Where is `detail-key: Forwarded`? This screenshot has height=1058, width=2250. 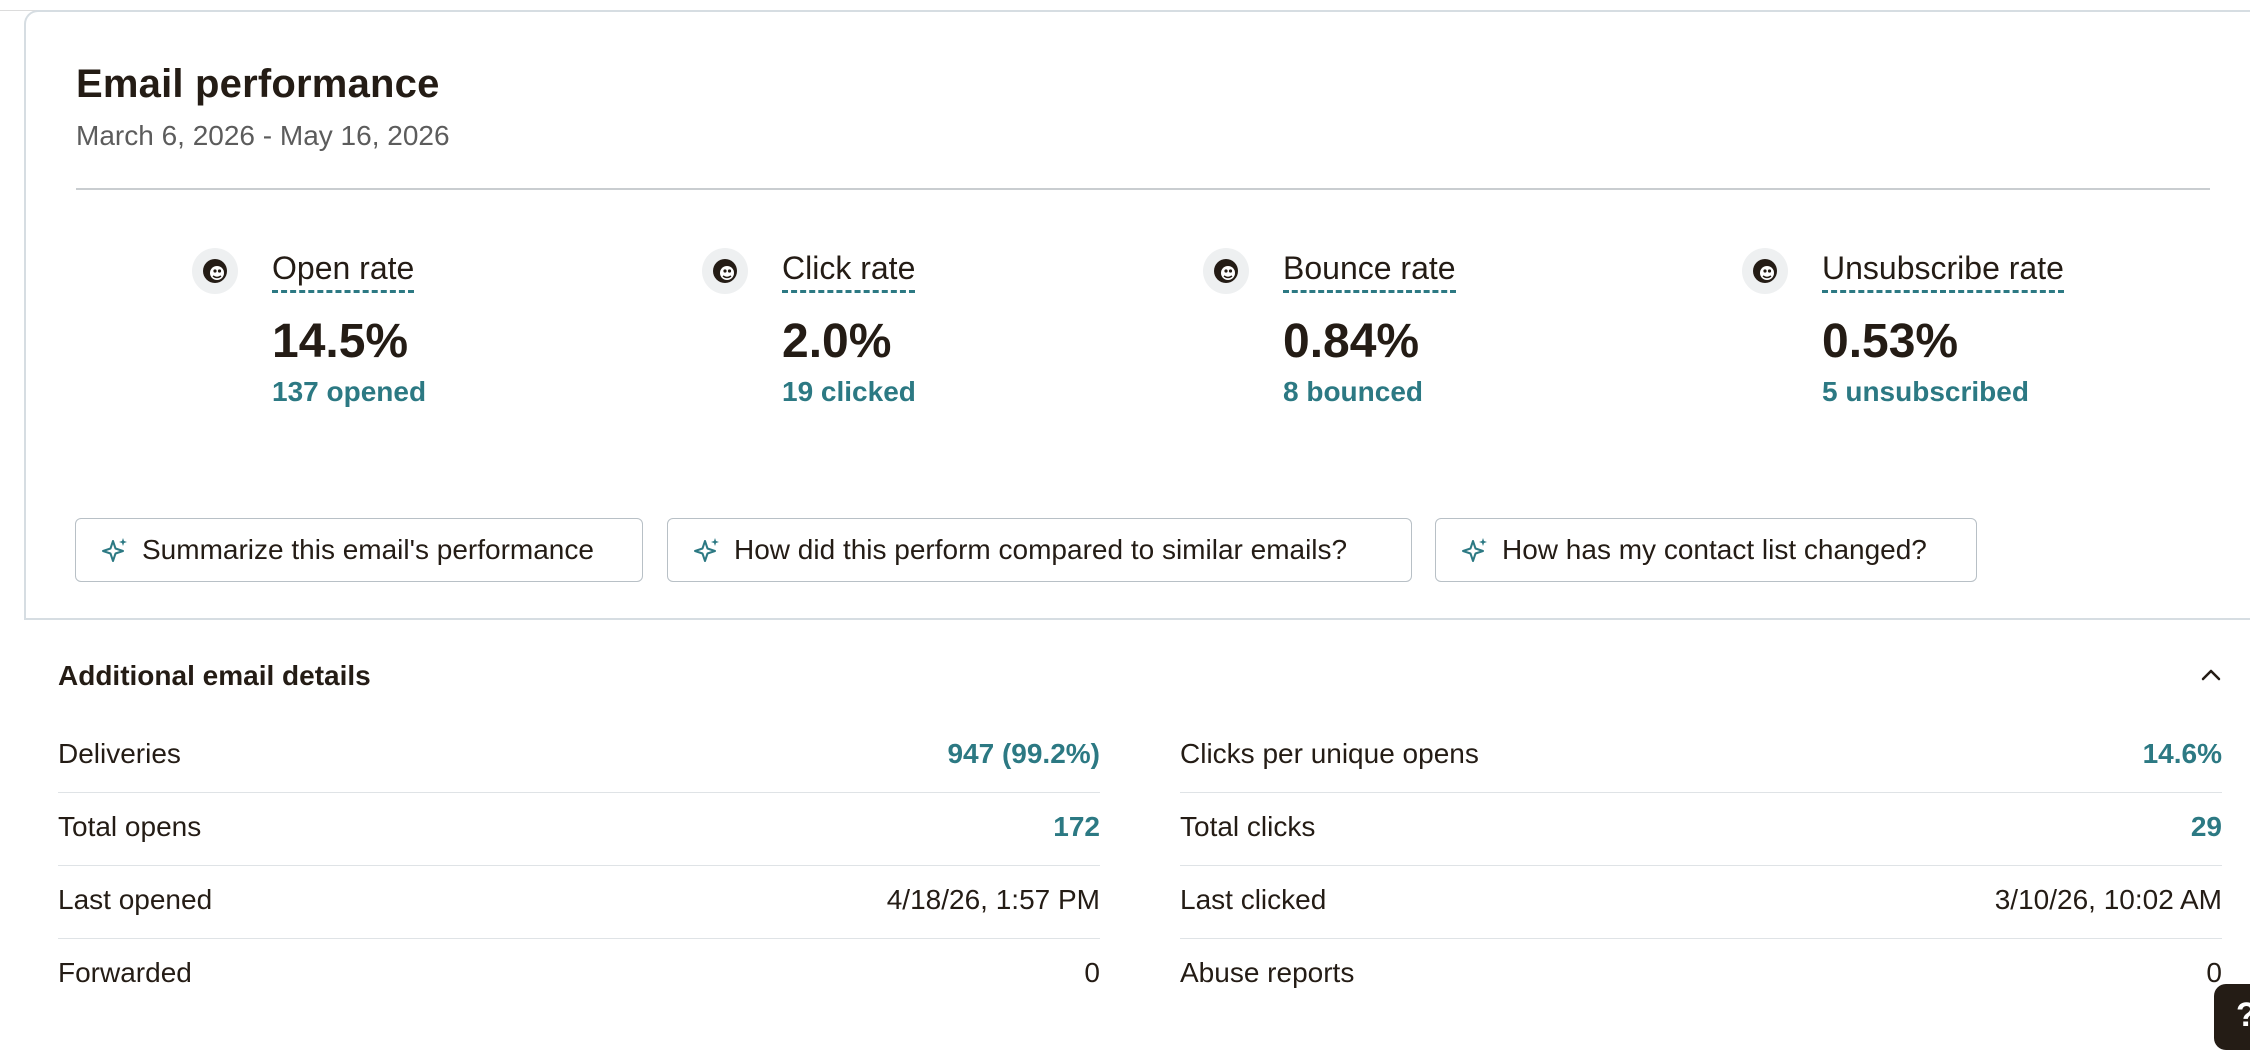
detail-key: Forwarded is located at coordinates (125, 972).